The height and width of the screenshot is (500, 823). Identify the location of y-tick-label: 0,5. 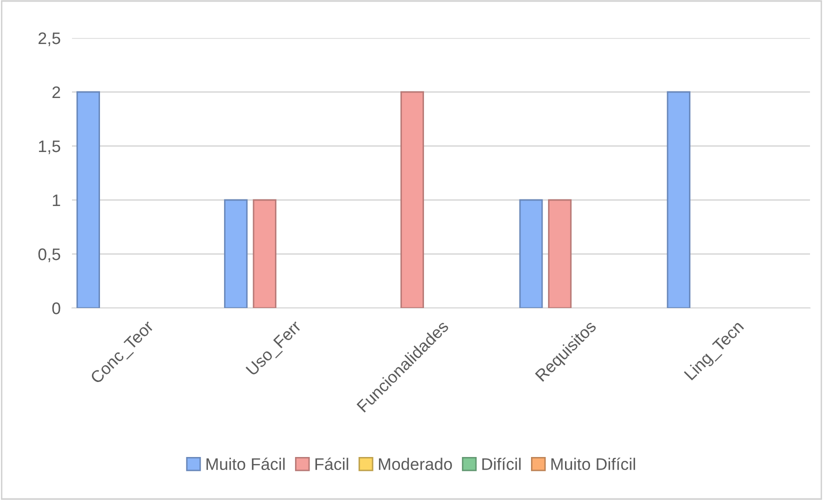
(49, 255).